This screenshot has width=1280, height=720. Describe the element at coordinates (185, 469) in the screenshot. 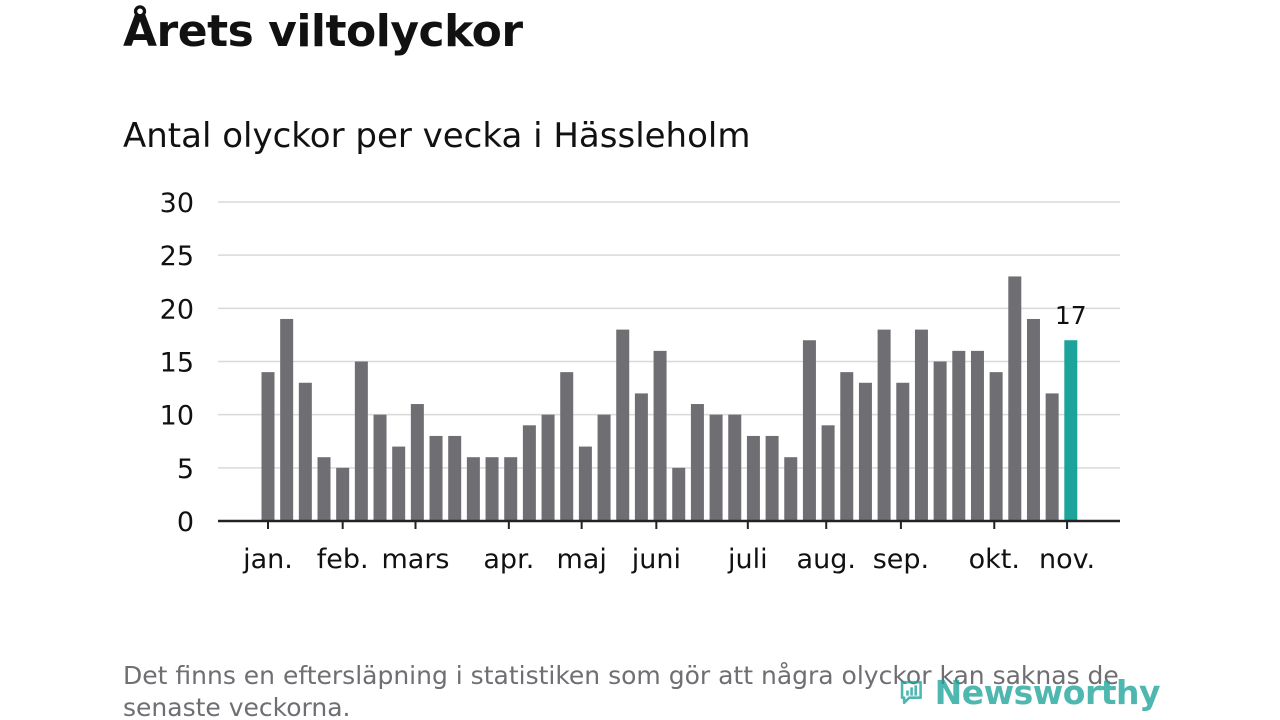

I see `y-tick-label-5: 5` at that location.